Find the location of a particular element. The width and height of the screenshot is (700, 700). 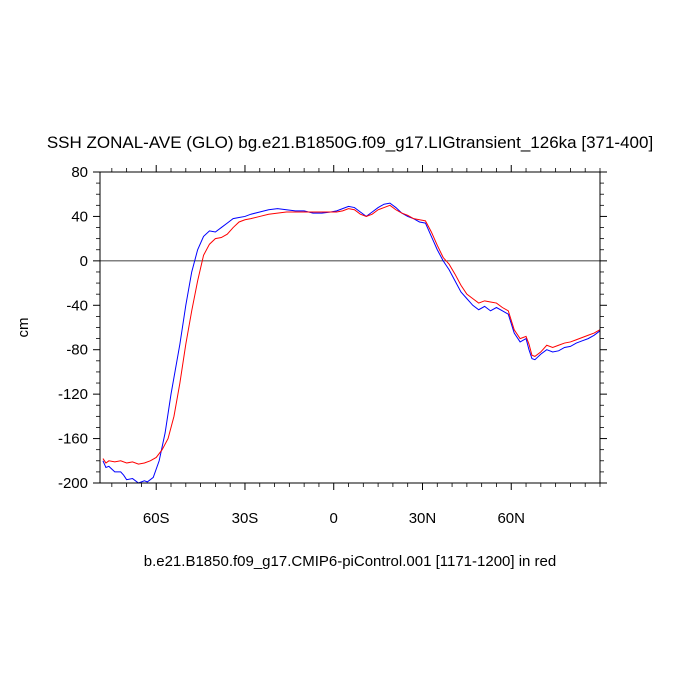

y-tick-label: 0 is located at coordinates (84, 261).